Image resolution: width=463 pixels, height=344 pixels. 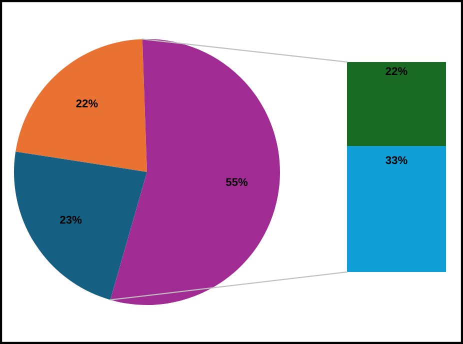 I want to click on data-label: 23%, so click(x=71, y=220).